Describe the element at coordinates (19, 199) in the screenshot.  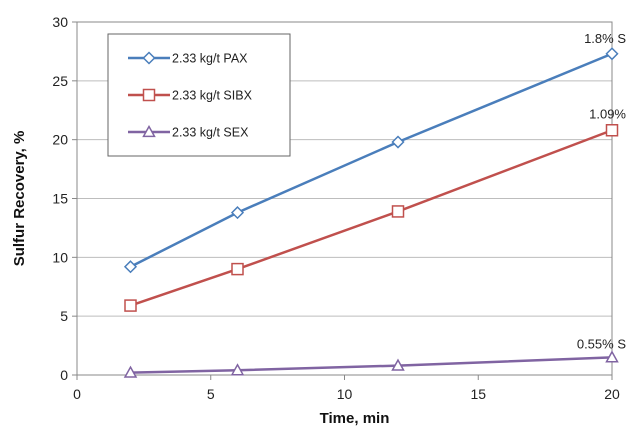
I see `y-axis-title: Sulfur Recovery, %` at that location.